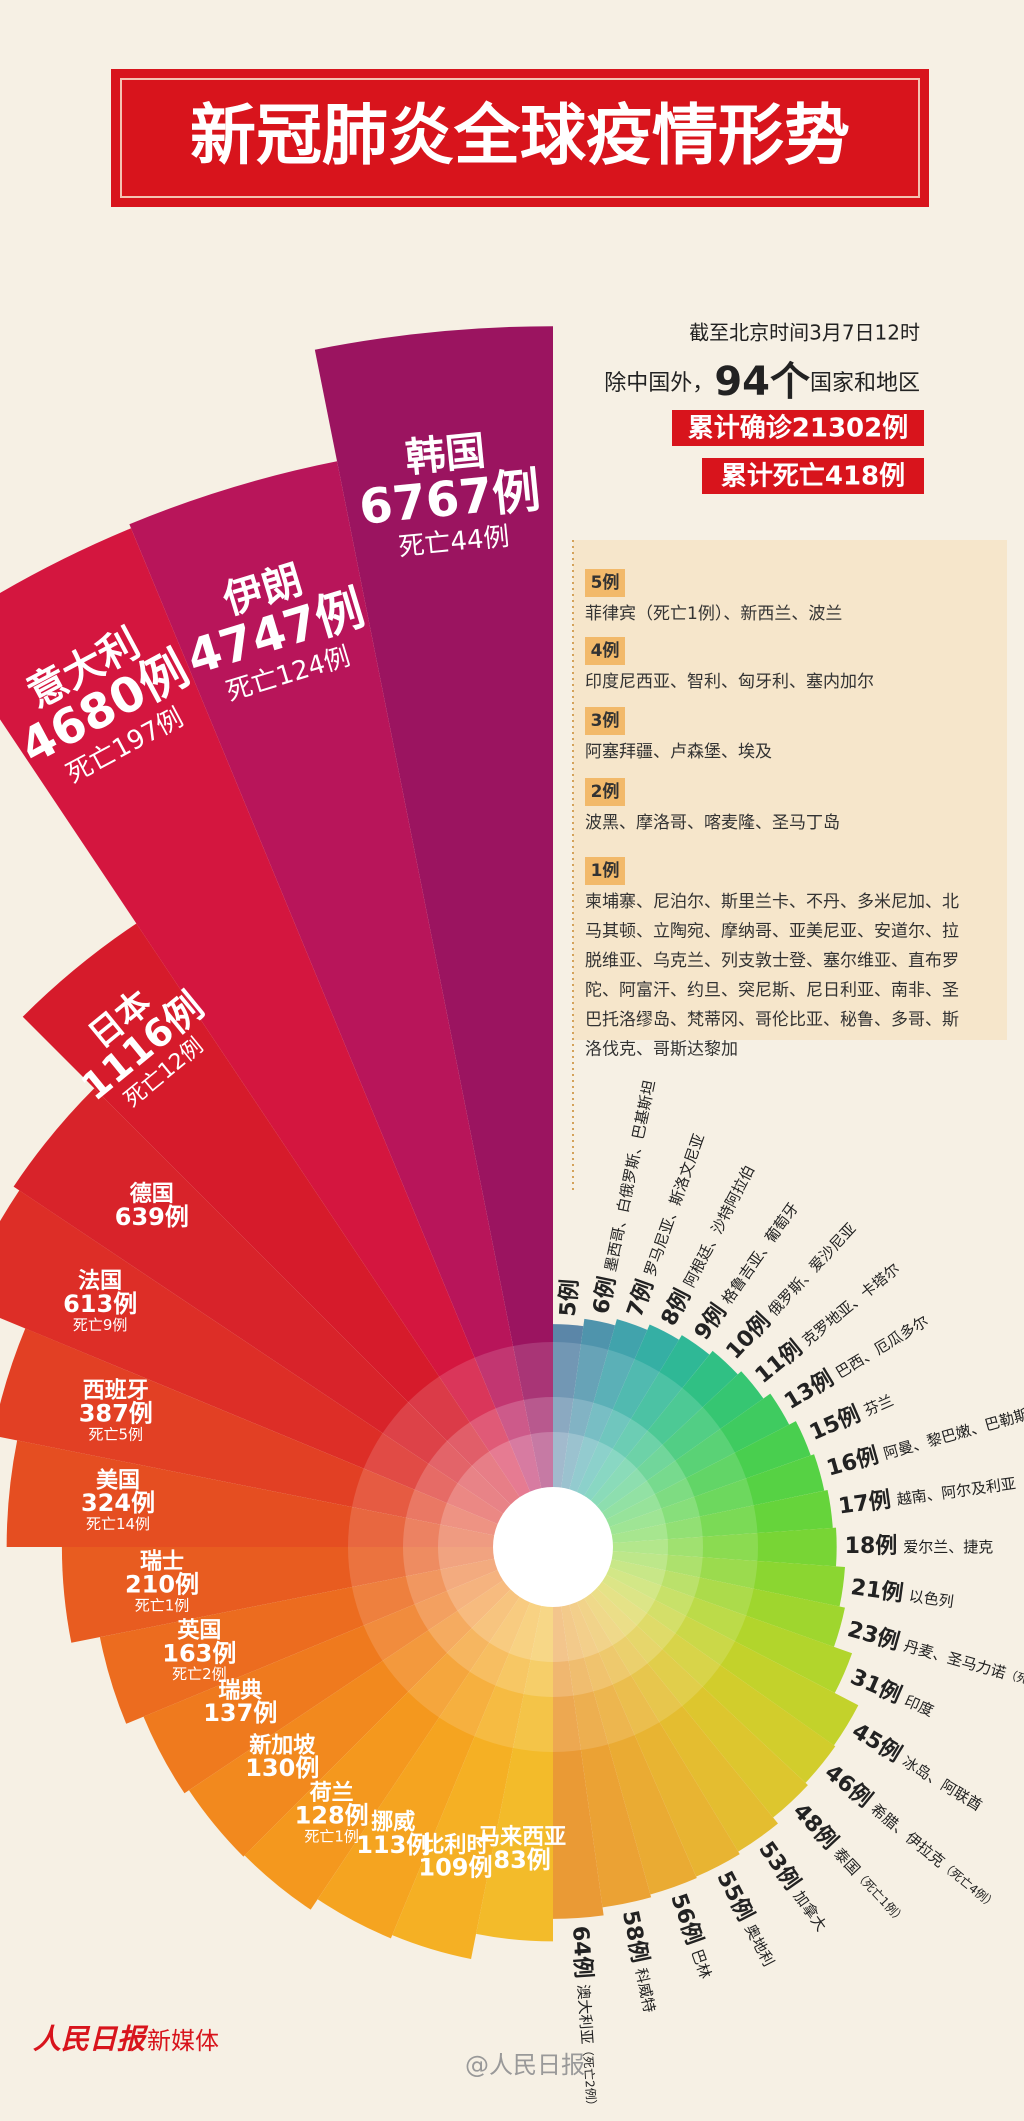 The height and width of the screenshot is (2121, 1024). I want to click on country-line: 巴托洛缪岛、梵蒂冈、哥伦比亚、秘鲁、多哥、斯, so click(772, 1020).